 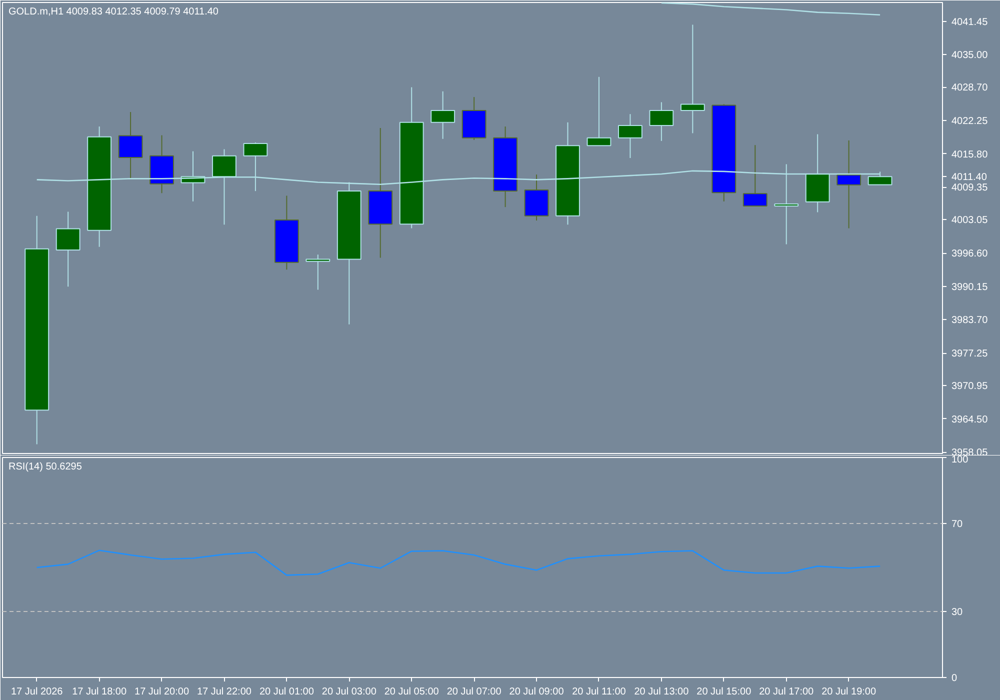 I want to click on x-tick-label: 20 Jul 19:00, so click(x=849, y=692).